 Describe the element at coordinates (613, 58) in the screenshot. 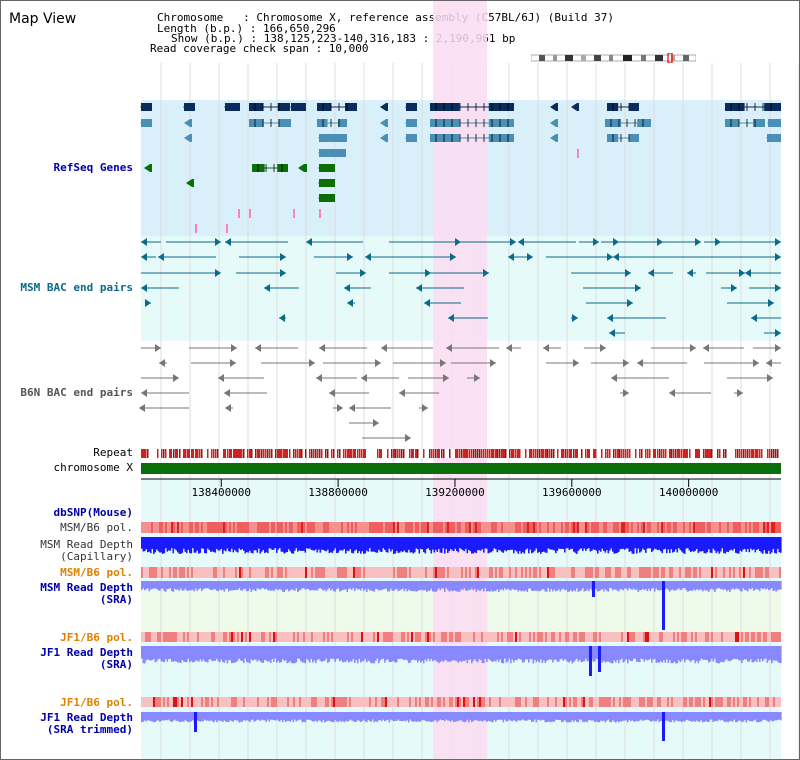

I see `chromosome-ideogram` at that location.